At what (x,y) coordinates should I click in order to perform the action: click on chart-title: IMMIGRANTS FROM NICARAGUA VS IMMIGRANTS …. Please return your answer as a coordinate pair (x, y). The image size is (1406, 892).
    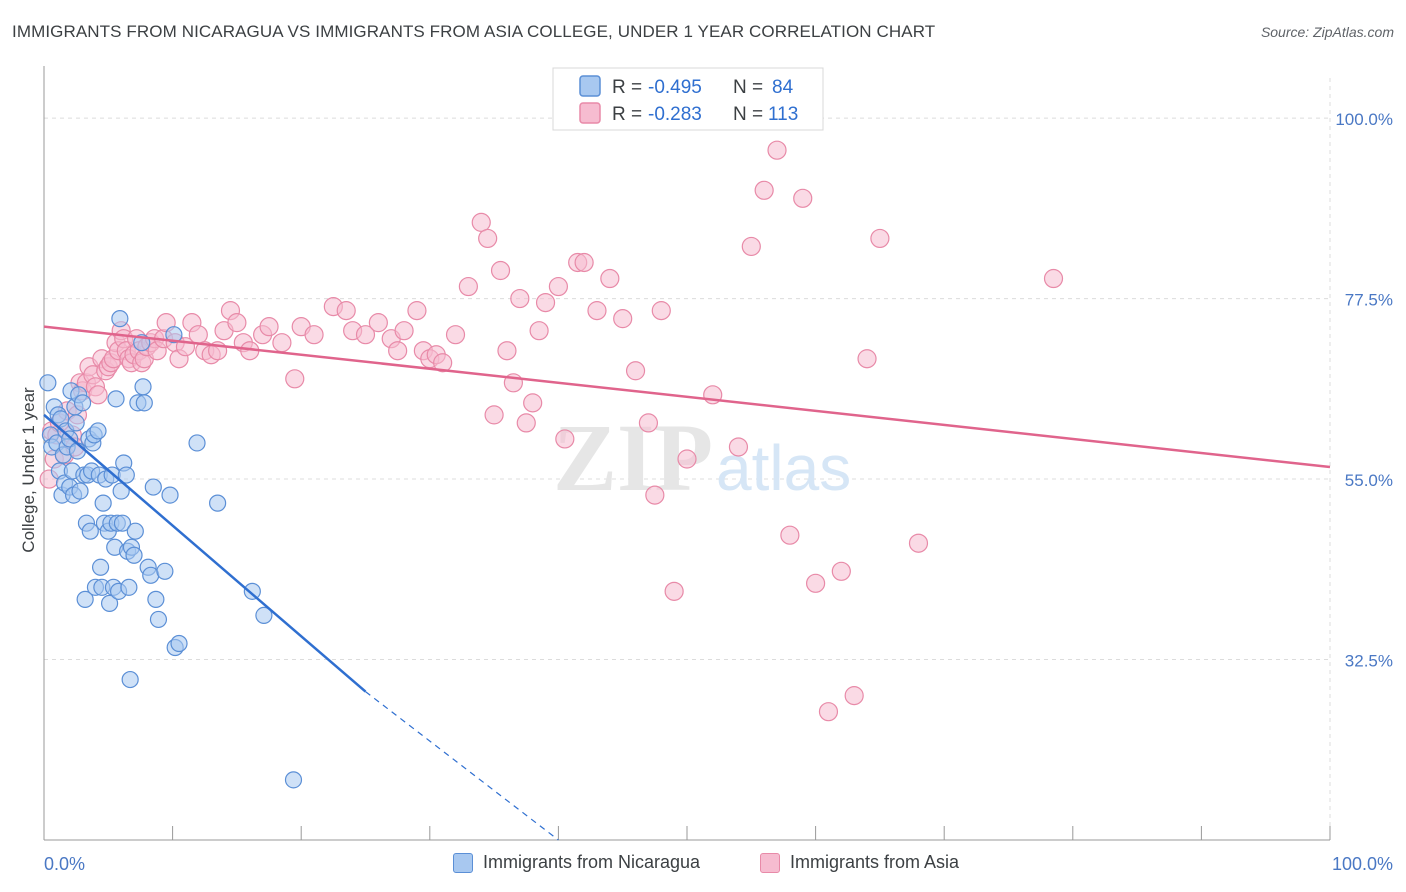
    Looking at the image, I should click on (474, 31).